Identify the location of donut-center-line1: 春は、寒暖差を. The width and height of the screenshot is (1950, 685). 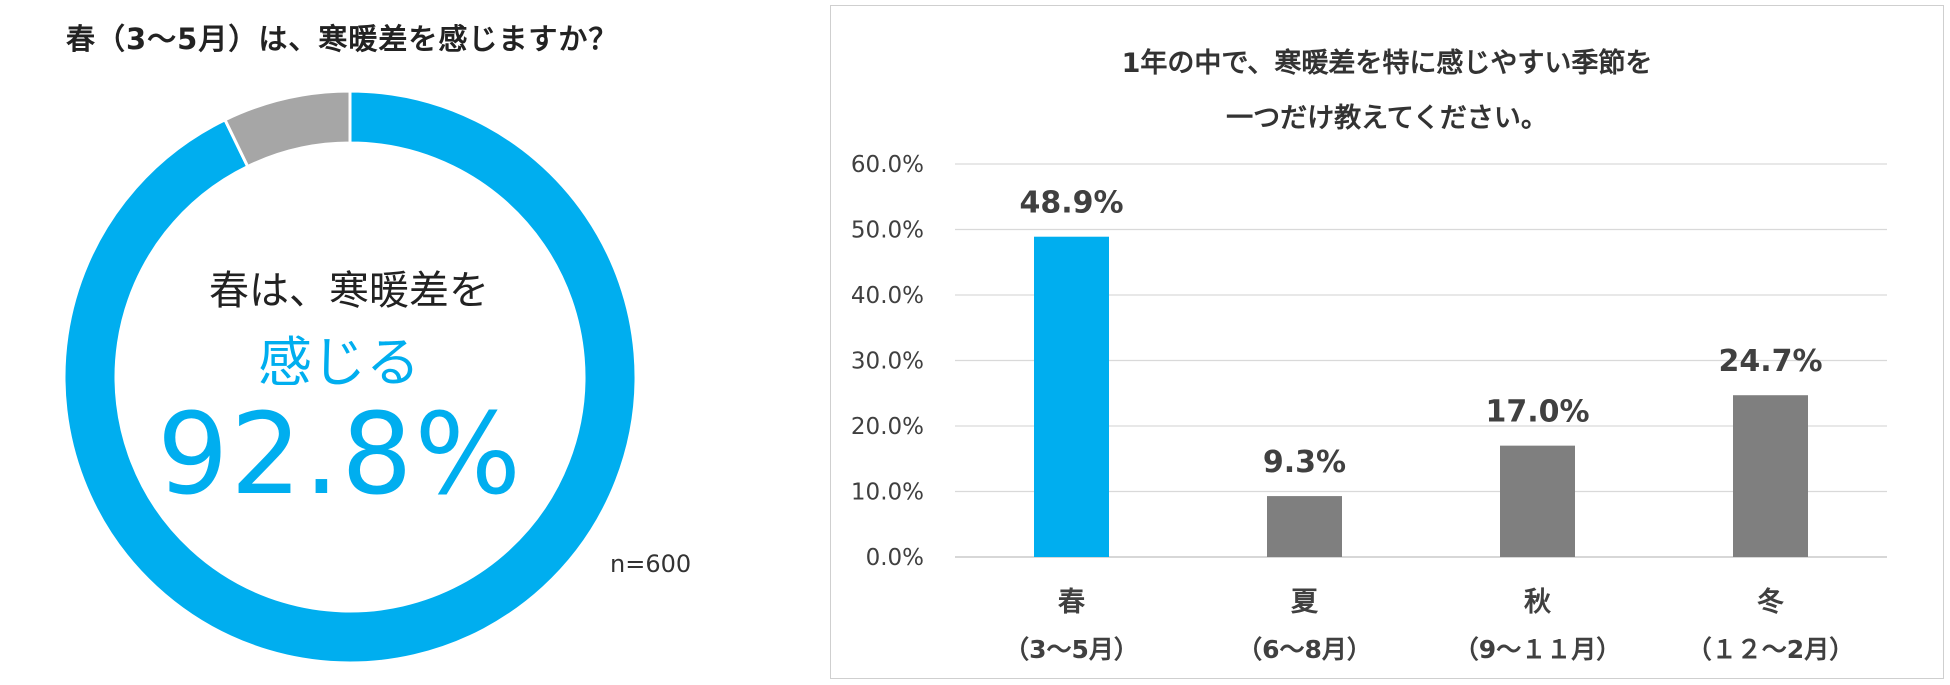
(349, 291).